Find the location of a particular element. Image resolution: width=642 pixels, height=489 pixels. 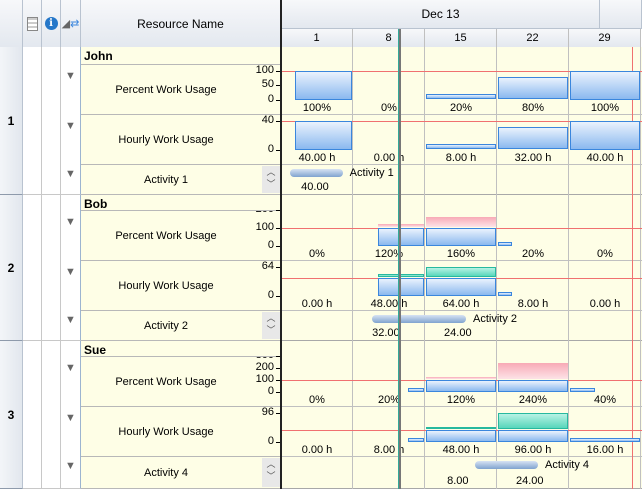

activity-bar-label: Activity 2 is located at coordinates (495, 319).